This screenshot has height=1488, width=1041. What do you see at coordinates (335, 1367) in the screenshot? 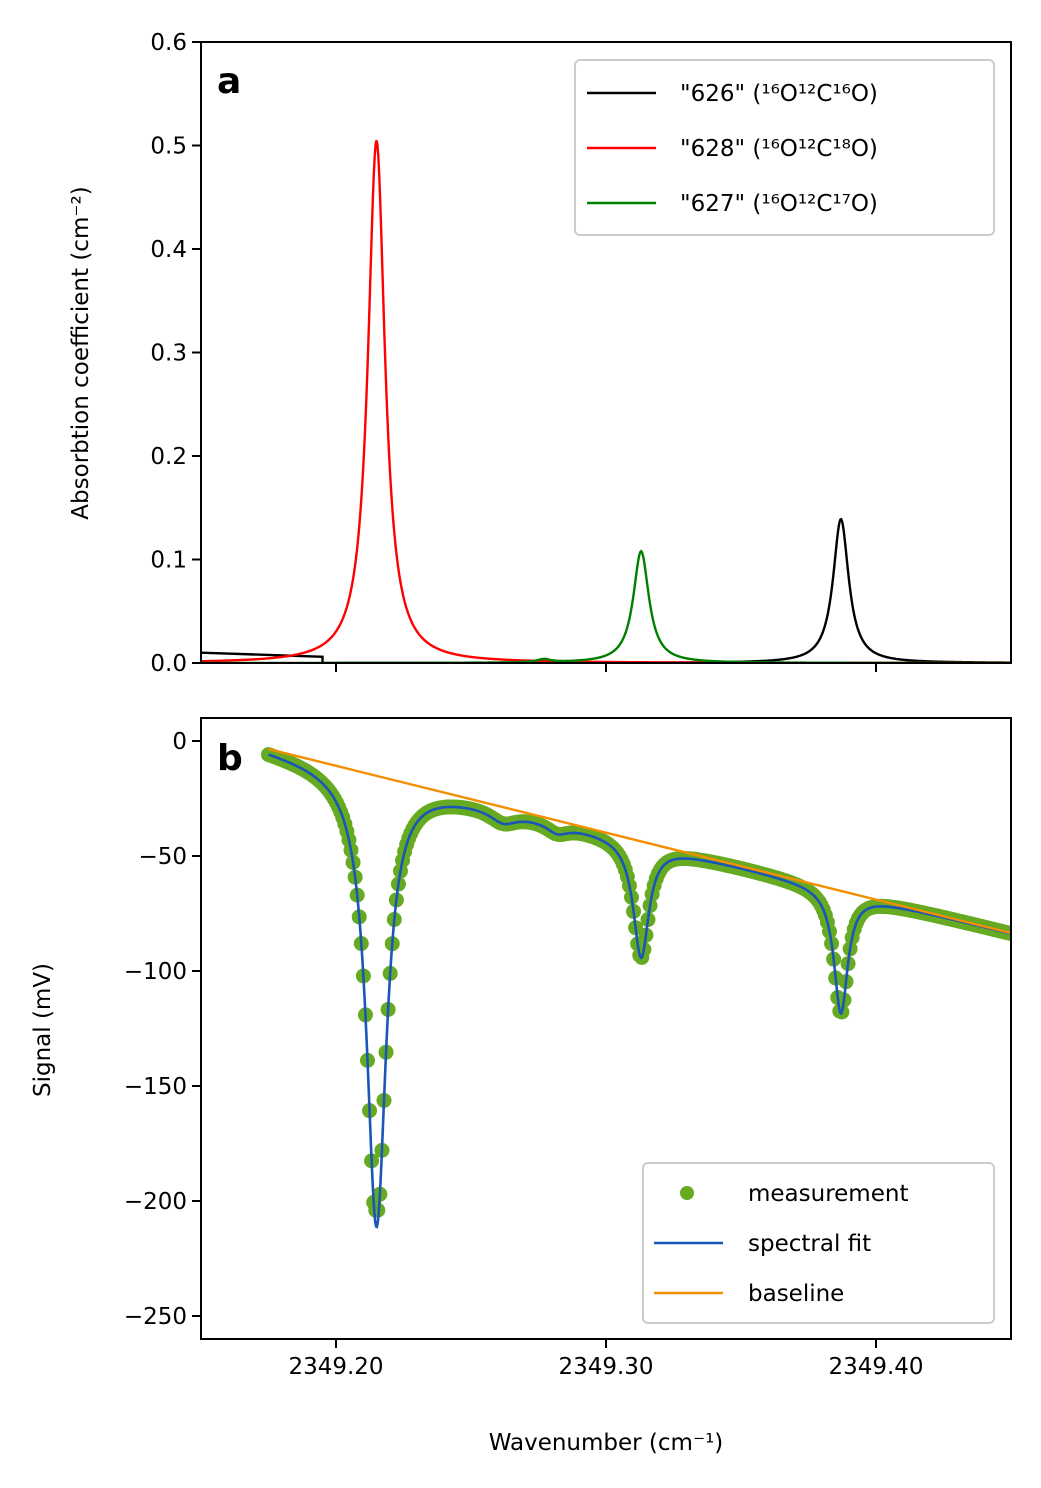
I see `panel-b-x-tick-label: 2349.20` at bounding box center [335, 1367].